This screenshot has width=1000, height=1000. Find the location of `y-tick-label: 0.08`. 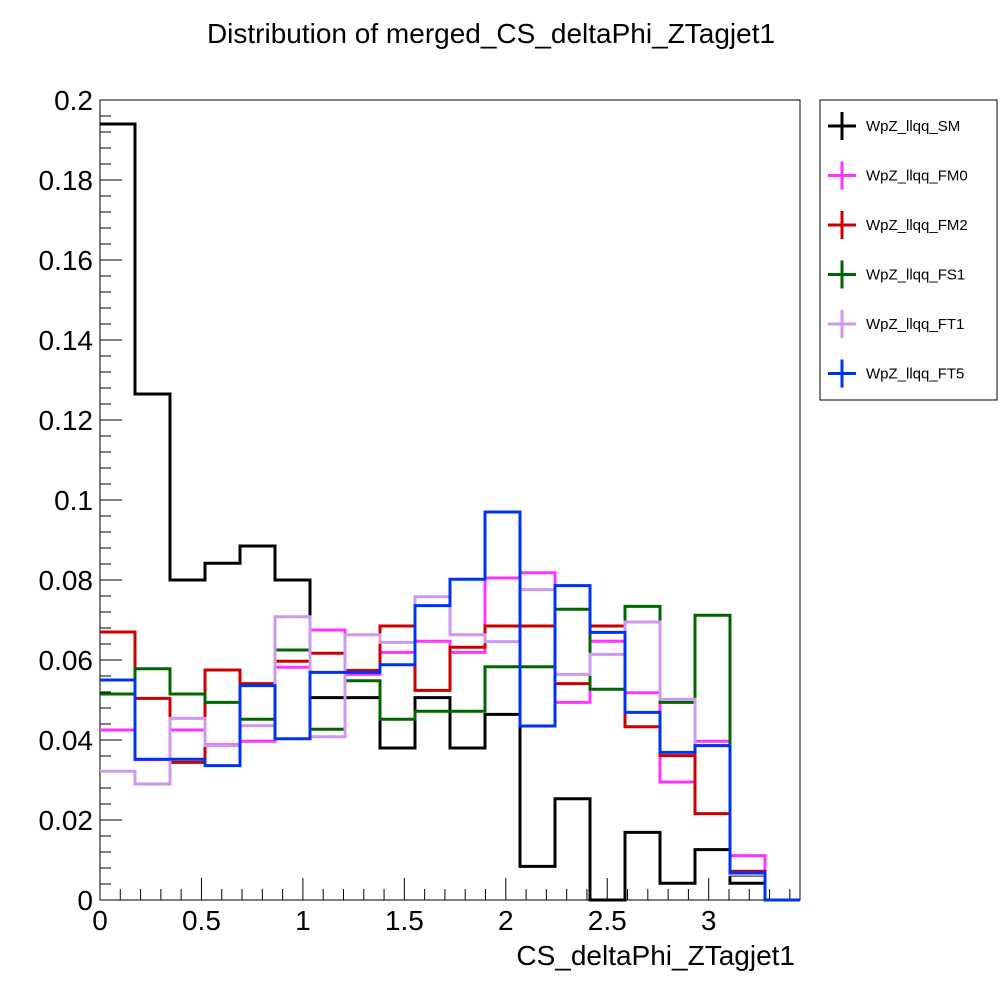

y-tick-label: 0.08 is located at coordinates (66, 580).